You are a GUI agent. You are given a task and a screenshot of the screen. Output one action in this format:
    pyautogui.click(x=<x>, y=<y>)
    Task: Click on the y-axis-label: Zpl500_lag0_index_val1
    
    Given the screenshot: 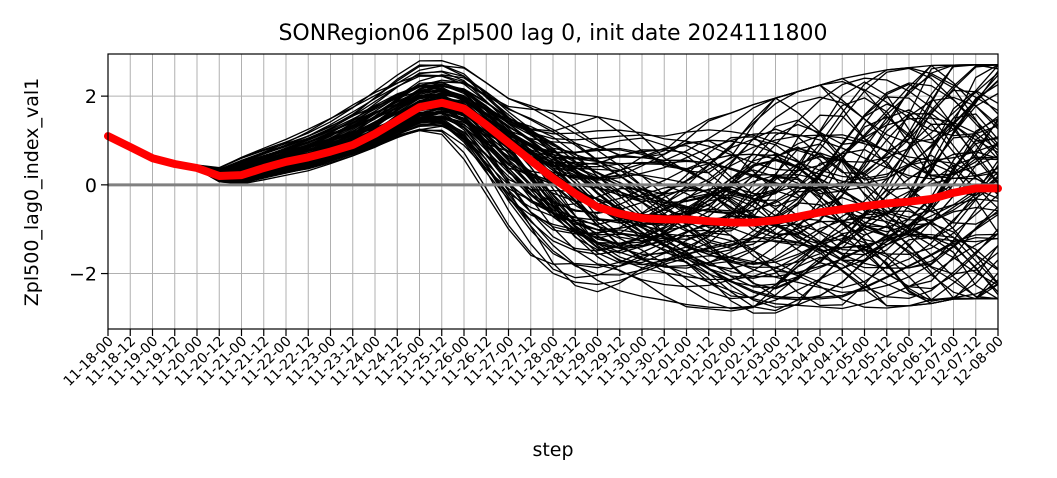 What is the action you would take?
    pyautogui.click(x=32, y=192)
    